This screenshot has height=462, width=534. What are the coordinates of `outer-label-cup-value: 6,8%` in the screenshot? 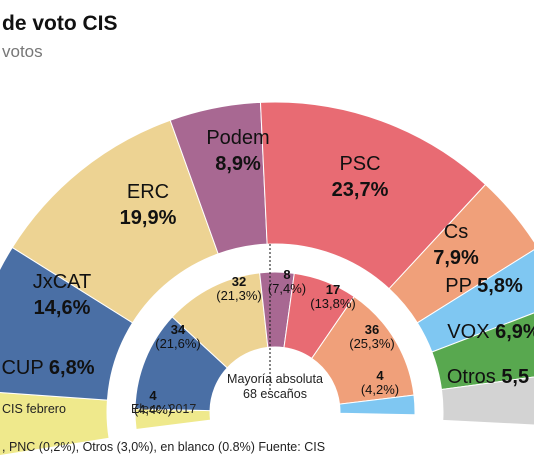 It's located at (72, 368).